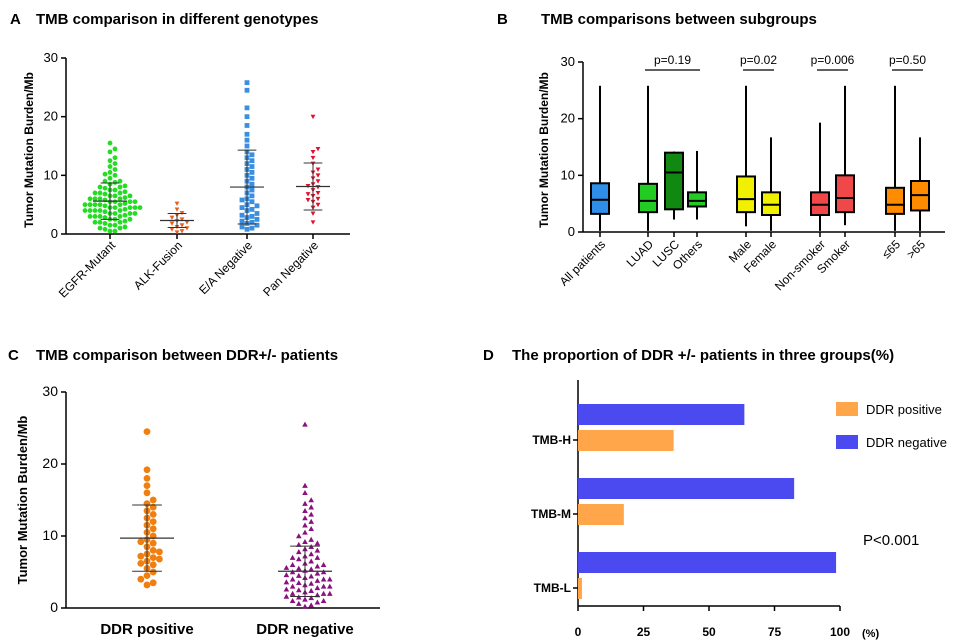 Image resolution: width=957 pixels, height=641 pixels. I want to click on panel-d-y-tick-label: TMB-H, so click(551, 440).